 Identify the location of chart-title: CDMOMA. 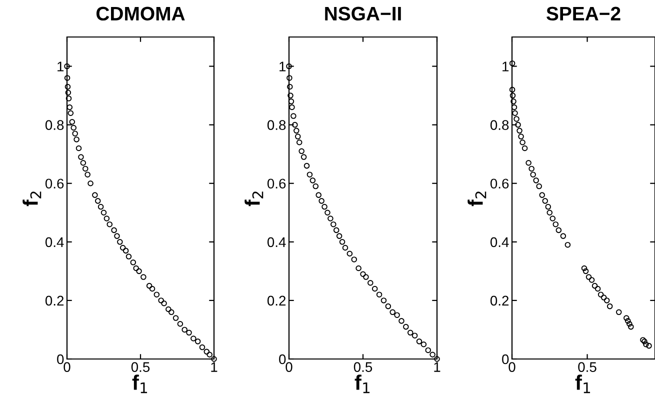
(140, 13).